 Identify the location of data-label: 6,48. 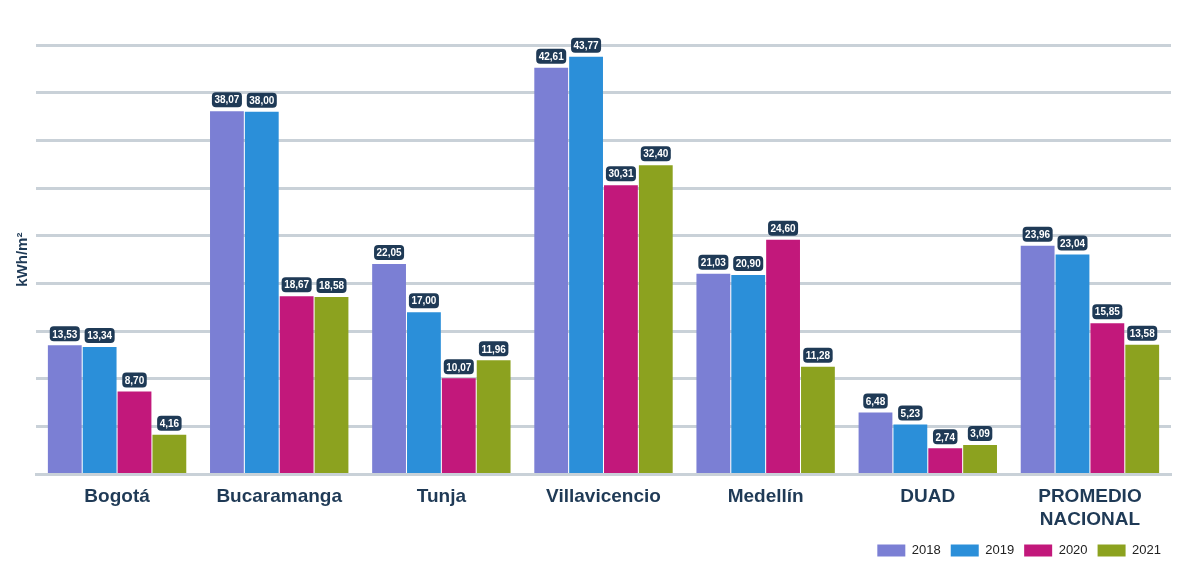
(875, 401).